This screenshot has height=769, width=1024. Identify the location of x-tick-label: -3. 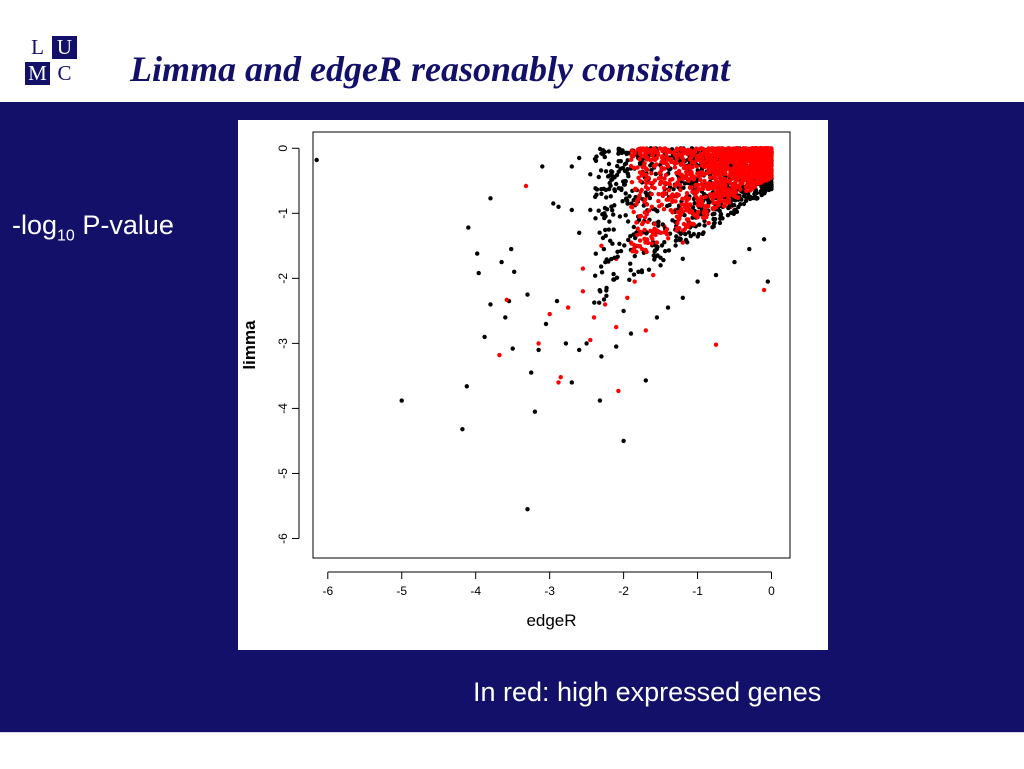
(549, 591).